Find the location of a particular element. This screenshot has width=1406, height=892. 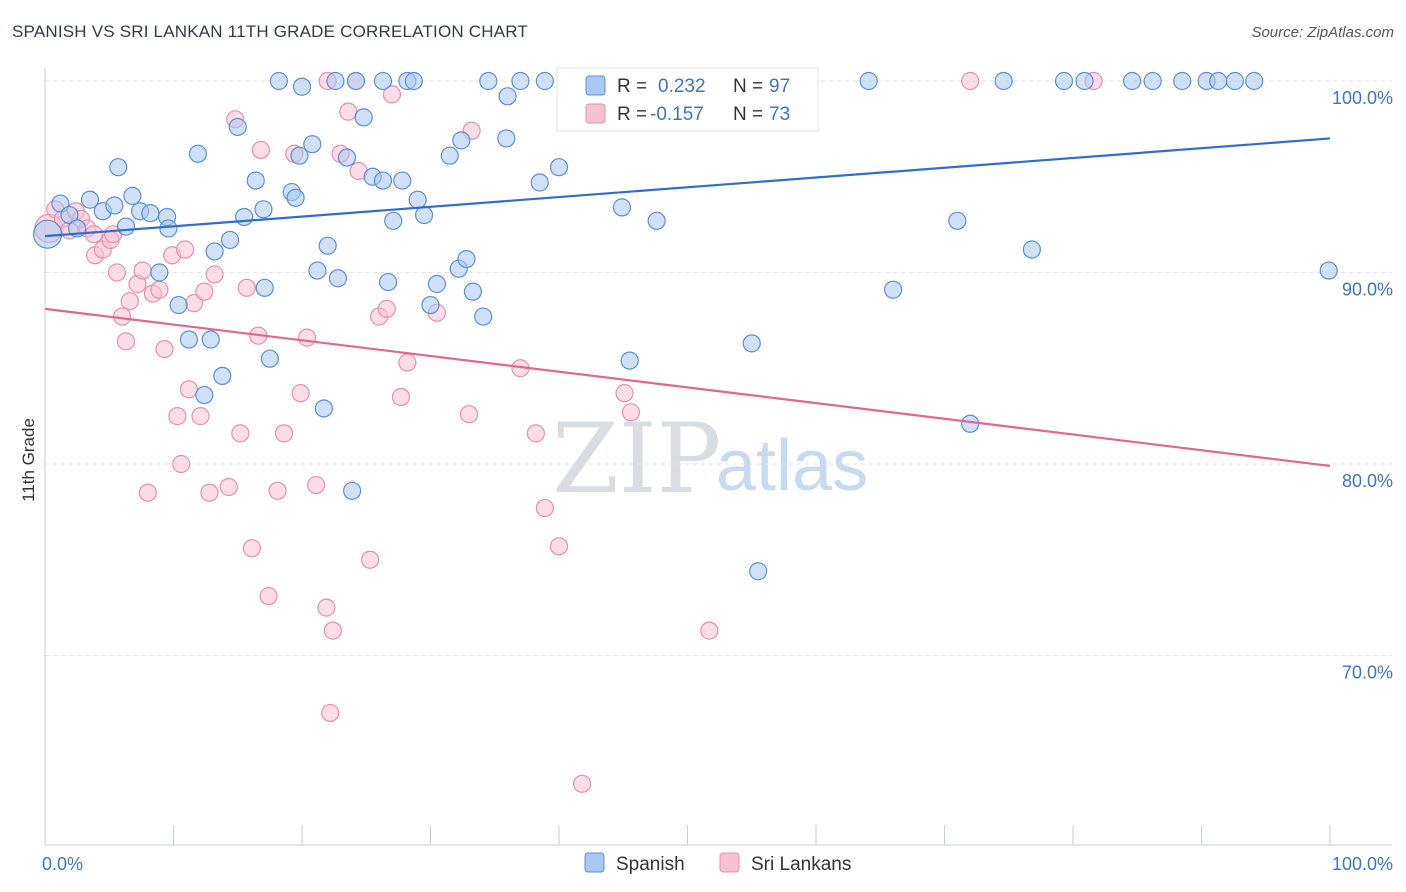

legend-n-label-spanish: N = is located at coordinates (748, 86).